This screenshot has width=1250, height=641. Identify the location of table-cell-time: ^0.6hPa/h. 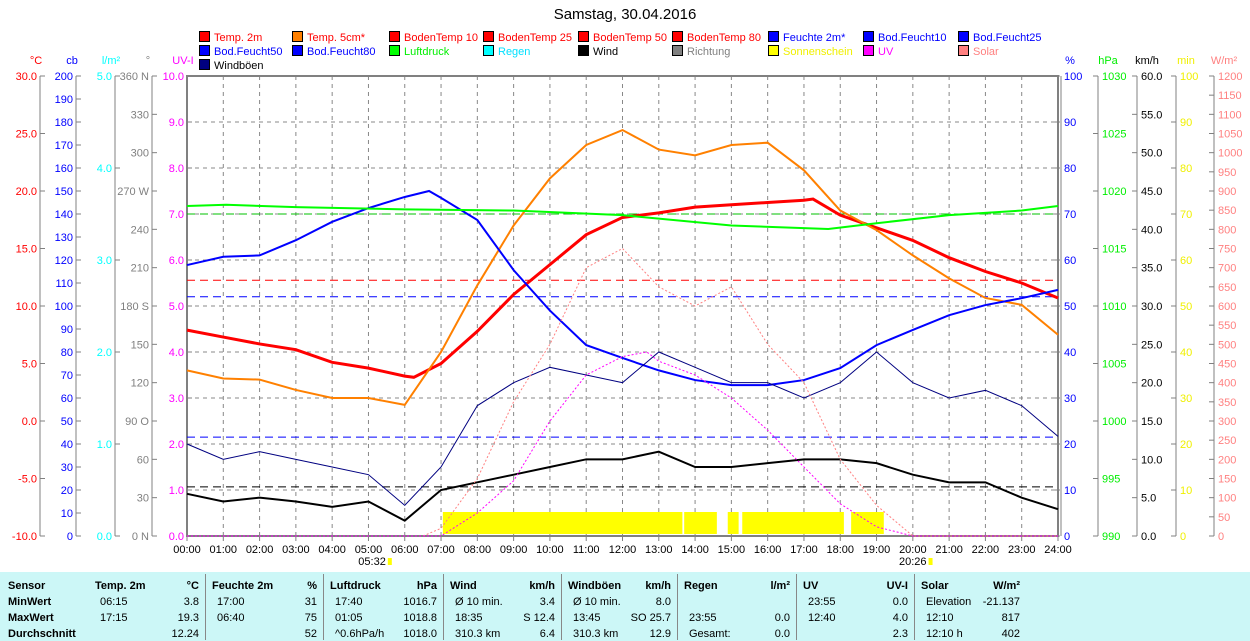
(360, 634).